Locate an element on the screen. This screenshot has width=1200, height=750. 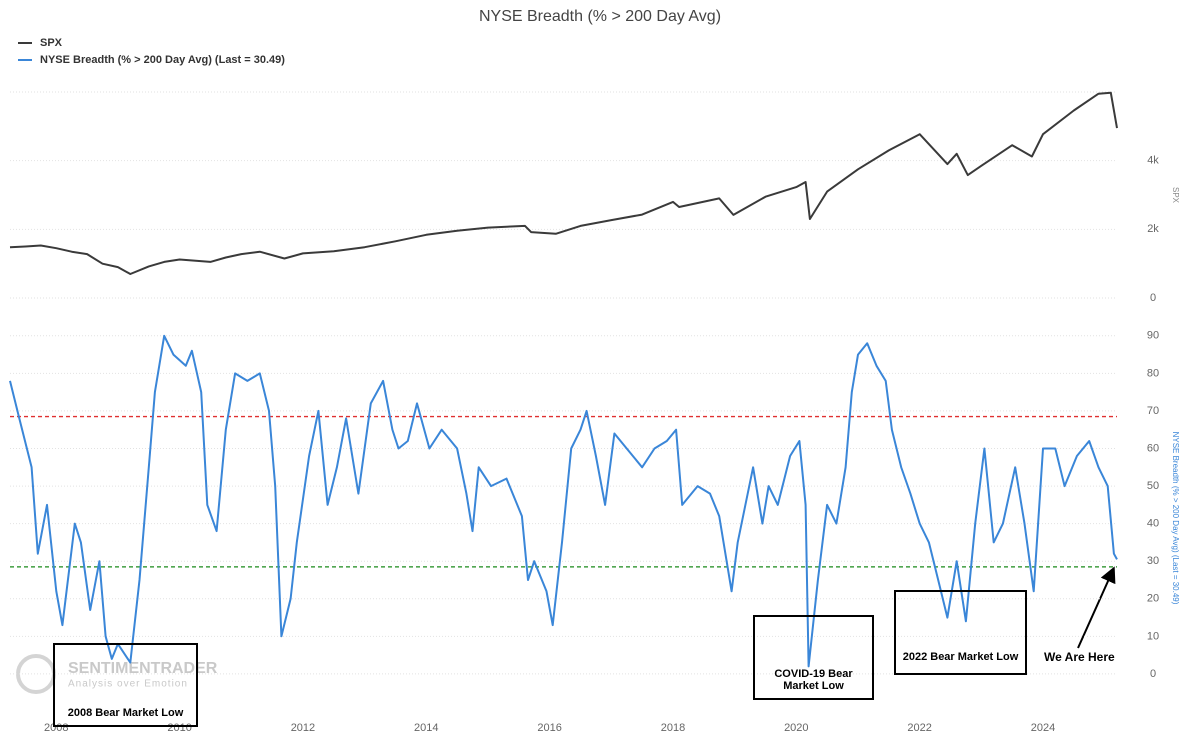
annotation-box: COVID-19 Bear Market Low is located at coordinates (813, 657).